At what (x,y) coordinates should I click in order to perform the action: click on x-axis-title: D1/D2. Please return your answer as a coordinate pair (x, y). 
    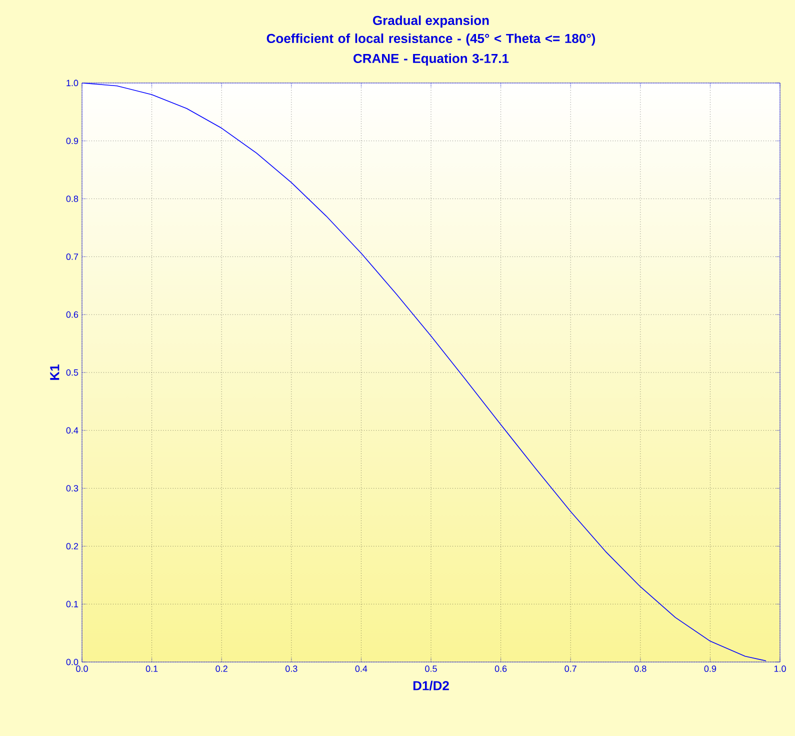
    Looking at the image, I should click on (431, 685).